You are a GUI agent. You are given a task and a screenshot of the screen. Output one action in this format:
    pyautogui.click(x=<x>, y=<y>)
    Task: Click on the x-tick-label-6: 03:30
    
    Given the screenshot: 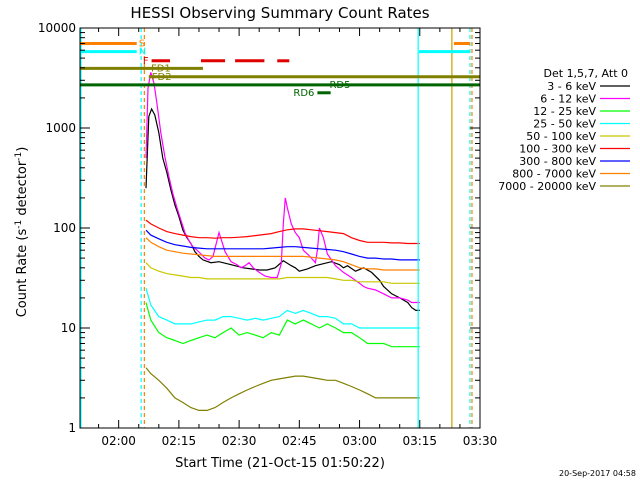 What is the action you would take?
    pyautogui.click(x=480, y=441)
    